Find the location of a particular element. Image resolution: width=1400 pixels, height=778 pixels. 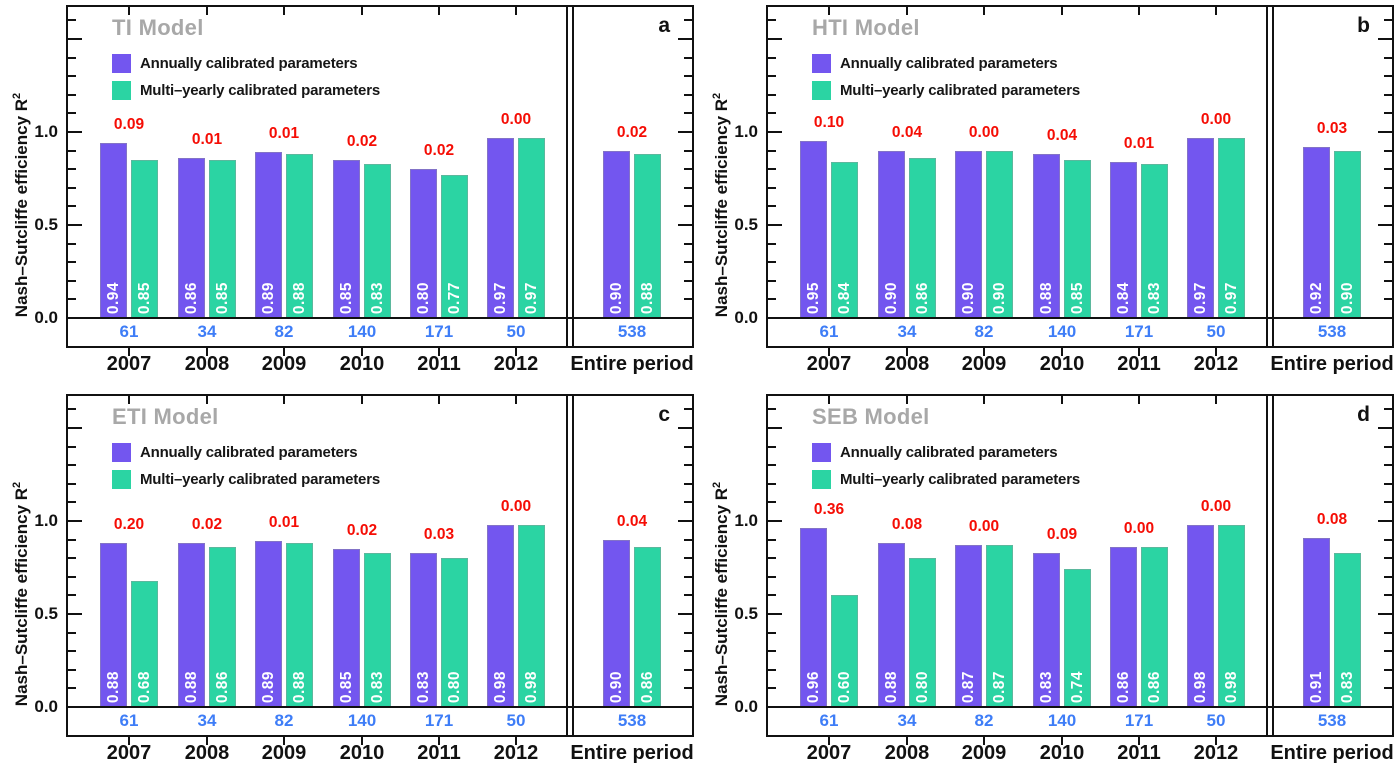

y-axis-label-superscript: 2 is located at coordinates (717, 484).